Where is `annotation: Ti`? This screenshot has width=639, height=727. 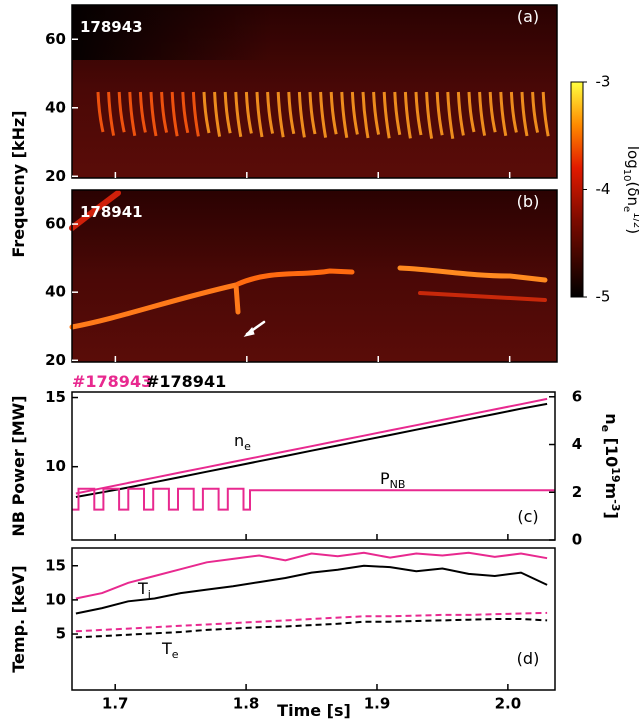 annotation: Ti is located at coordinates (144, 590).